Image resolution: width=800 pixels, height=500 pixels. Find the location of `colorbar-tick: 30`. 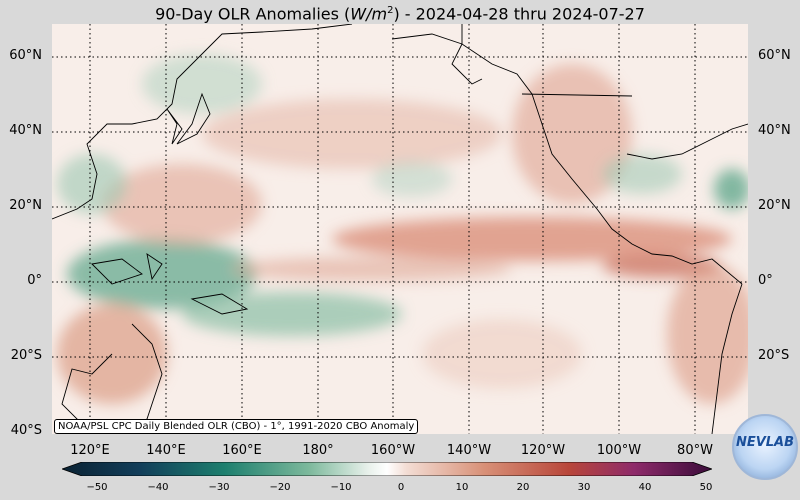

colorbar-tick: 30 is located at coordinates (584, 487).